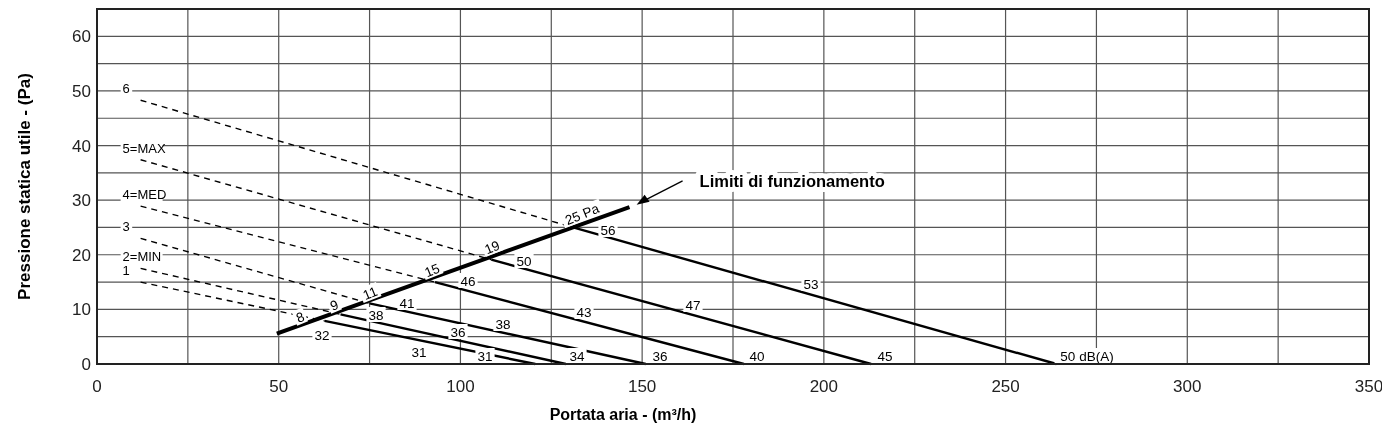 The height and width of the screenshot is (434, 1382). Describe the element at coordinates (81, 146) in the screenshot. I see `y-tick-label: 40` at that location.